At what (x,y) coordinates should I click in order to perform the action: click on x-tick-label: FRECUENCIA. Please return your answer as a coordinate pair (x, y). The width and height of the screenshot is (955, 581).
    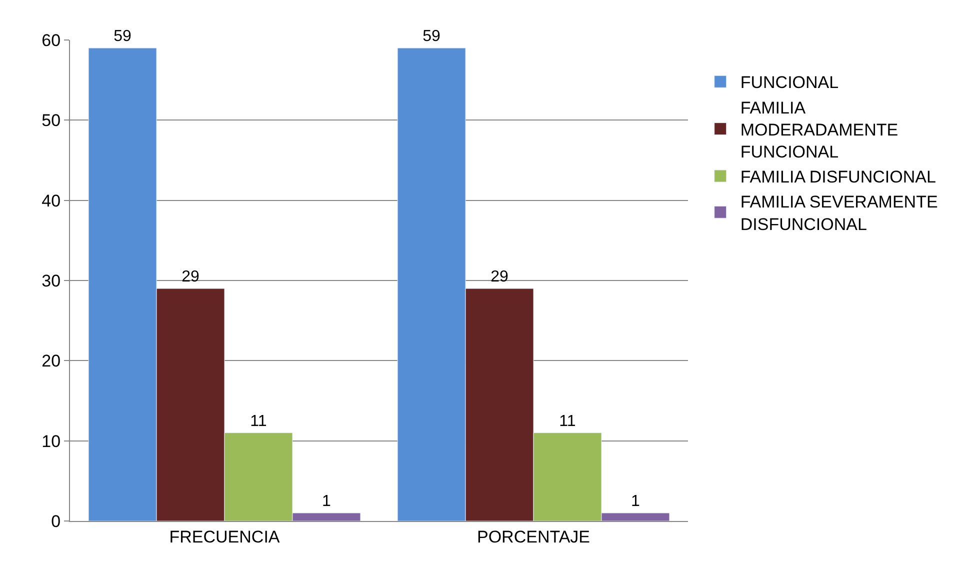
    Looking at the image, I should click on (224, 536).